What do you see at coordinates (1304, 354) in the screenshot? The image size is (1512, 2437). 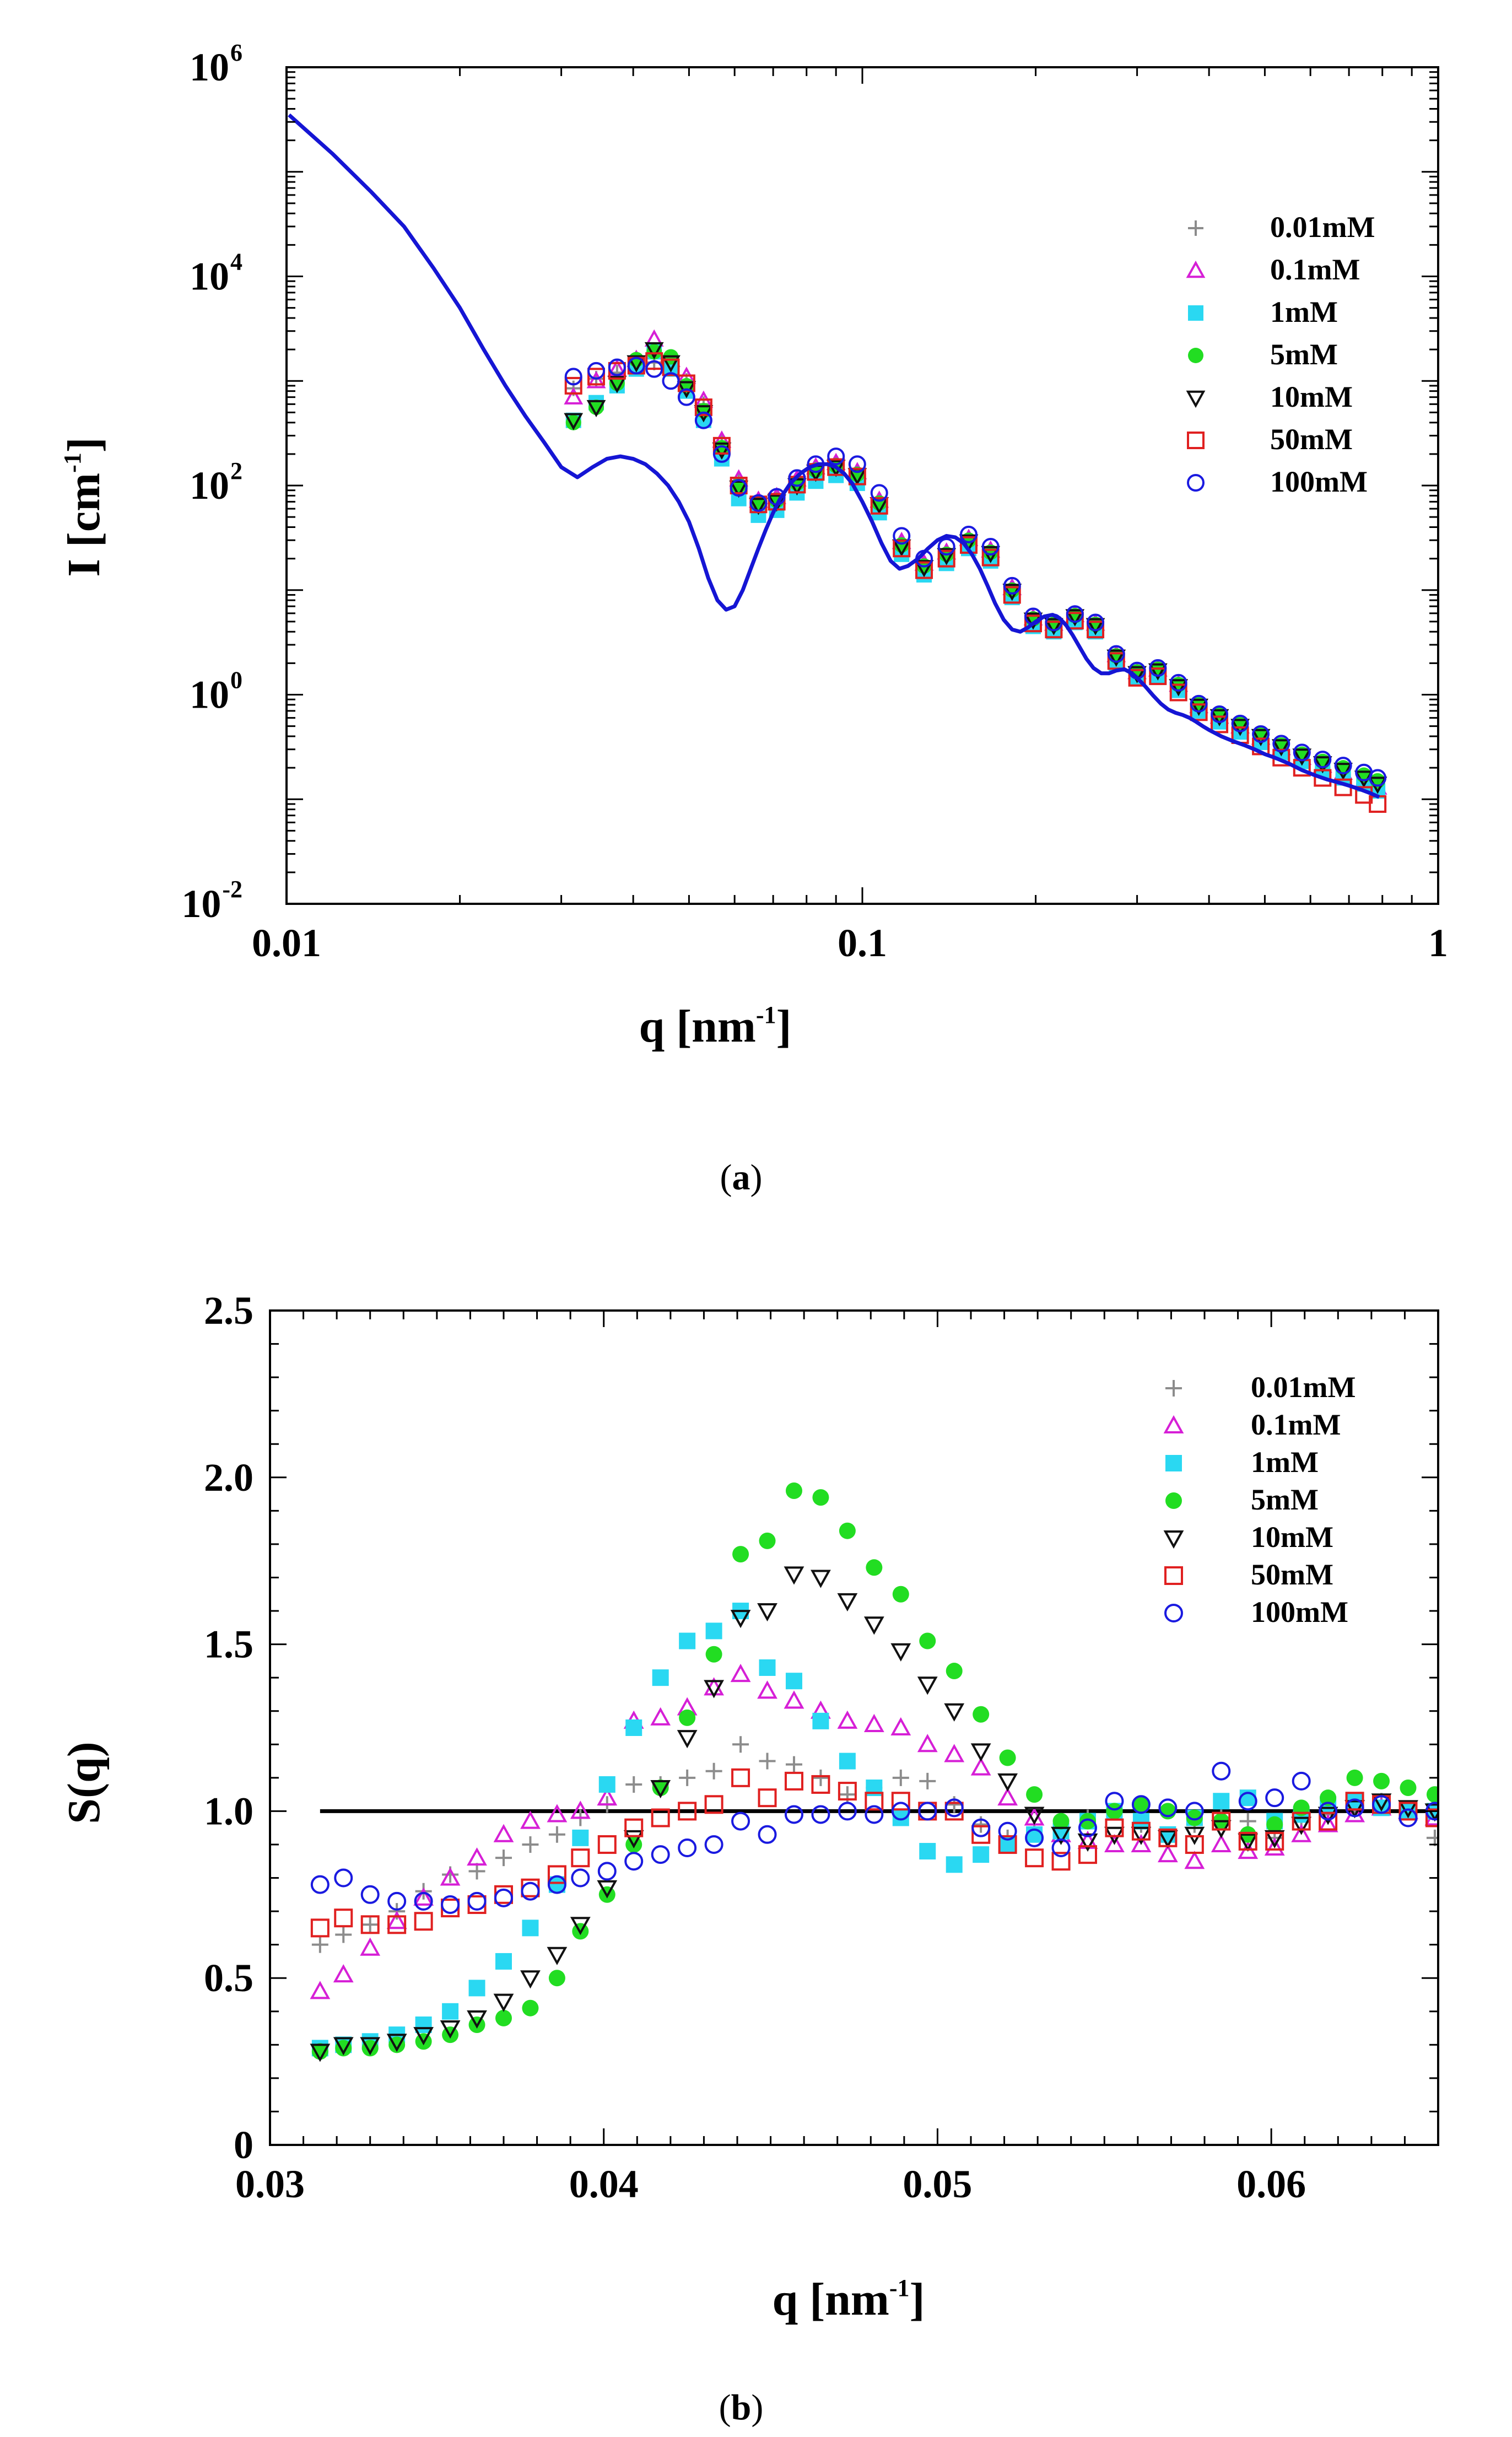 I see `legend-label: 5mM` at bounding box center [1304, 354].